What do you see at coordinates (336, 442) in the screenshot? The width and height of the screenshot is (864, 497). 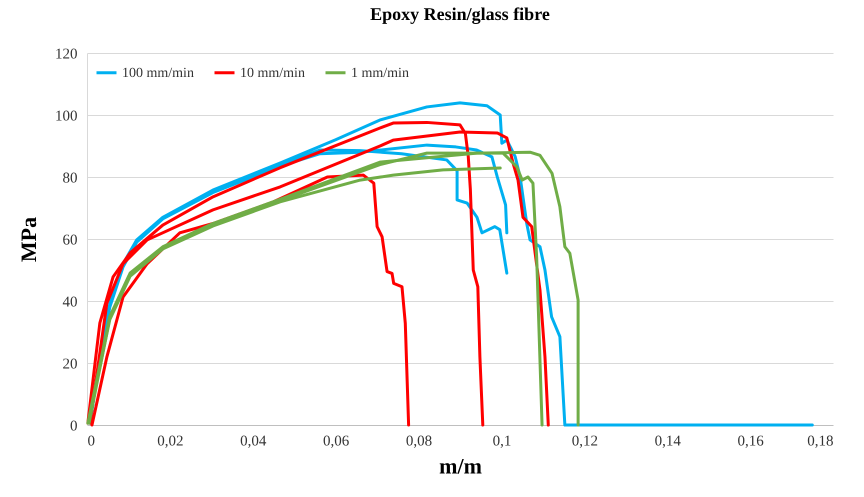 I see `x-tick-label: 0,06` at bounding box center [336, 442].